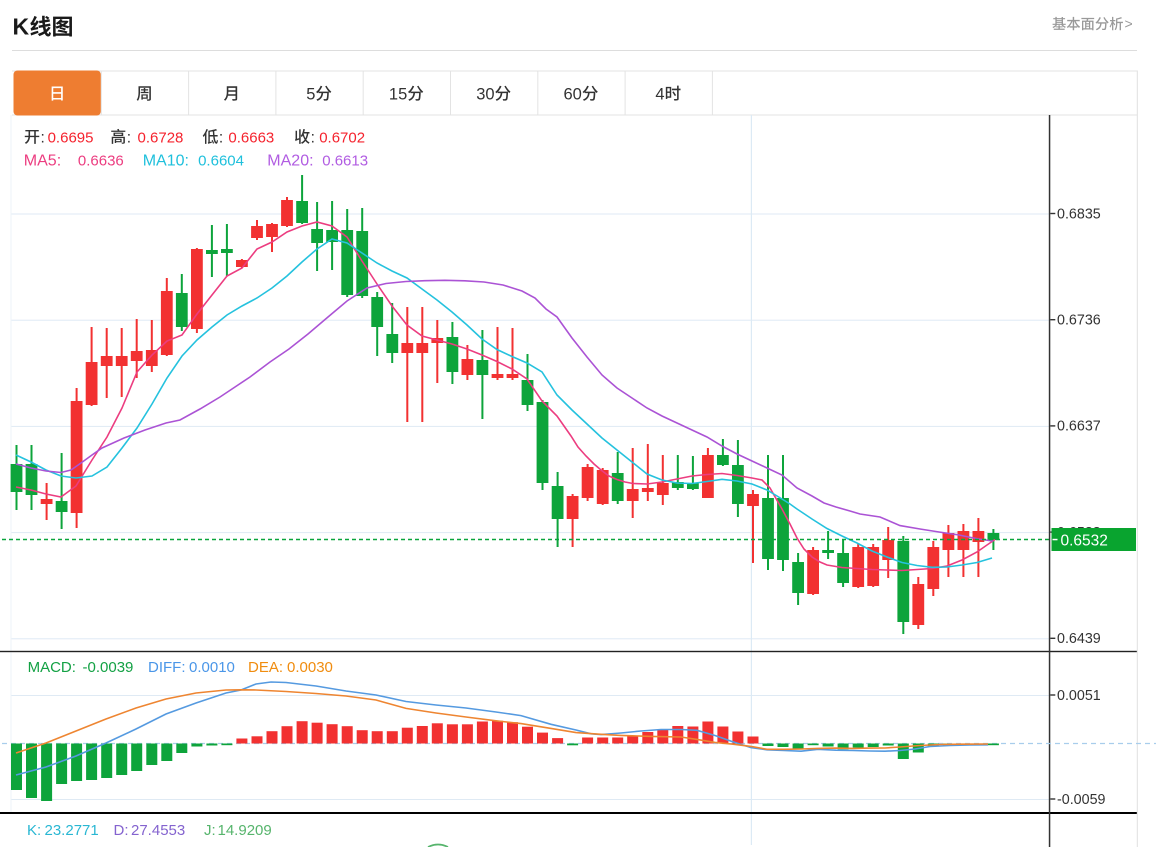  Describe the element at coordinates (161, 138) in the screenshot. I see `svg-text: 0.6728` at that location.